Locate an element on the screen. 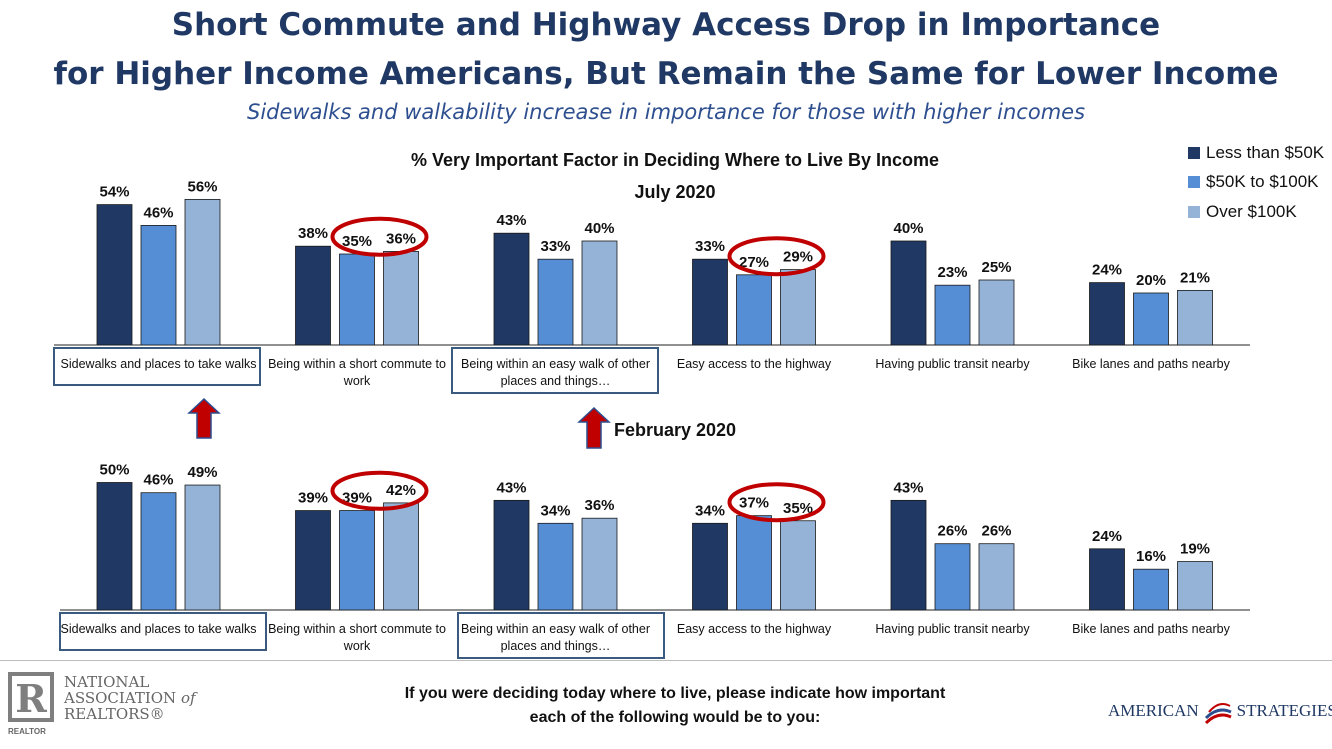 The width and height of the screenshot is (1332, 749). data-label: 23% is located at coordinates (952, 272).